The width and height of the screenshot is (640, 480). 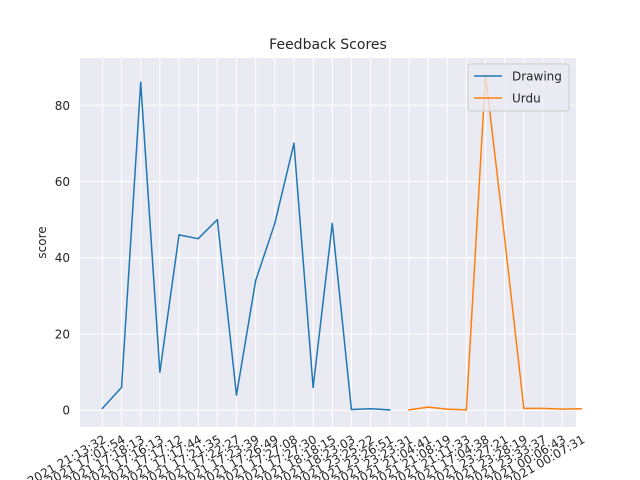 I want to click on legend-label-urdu: Urdu, so click(x=526, y=99).